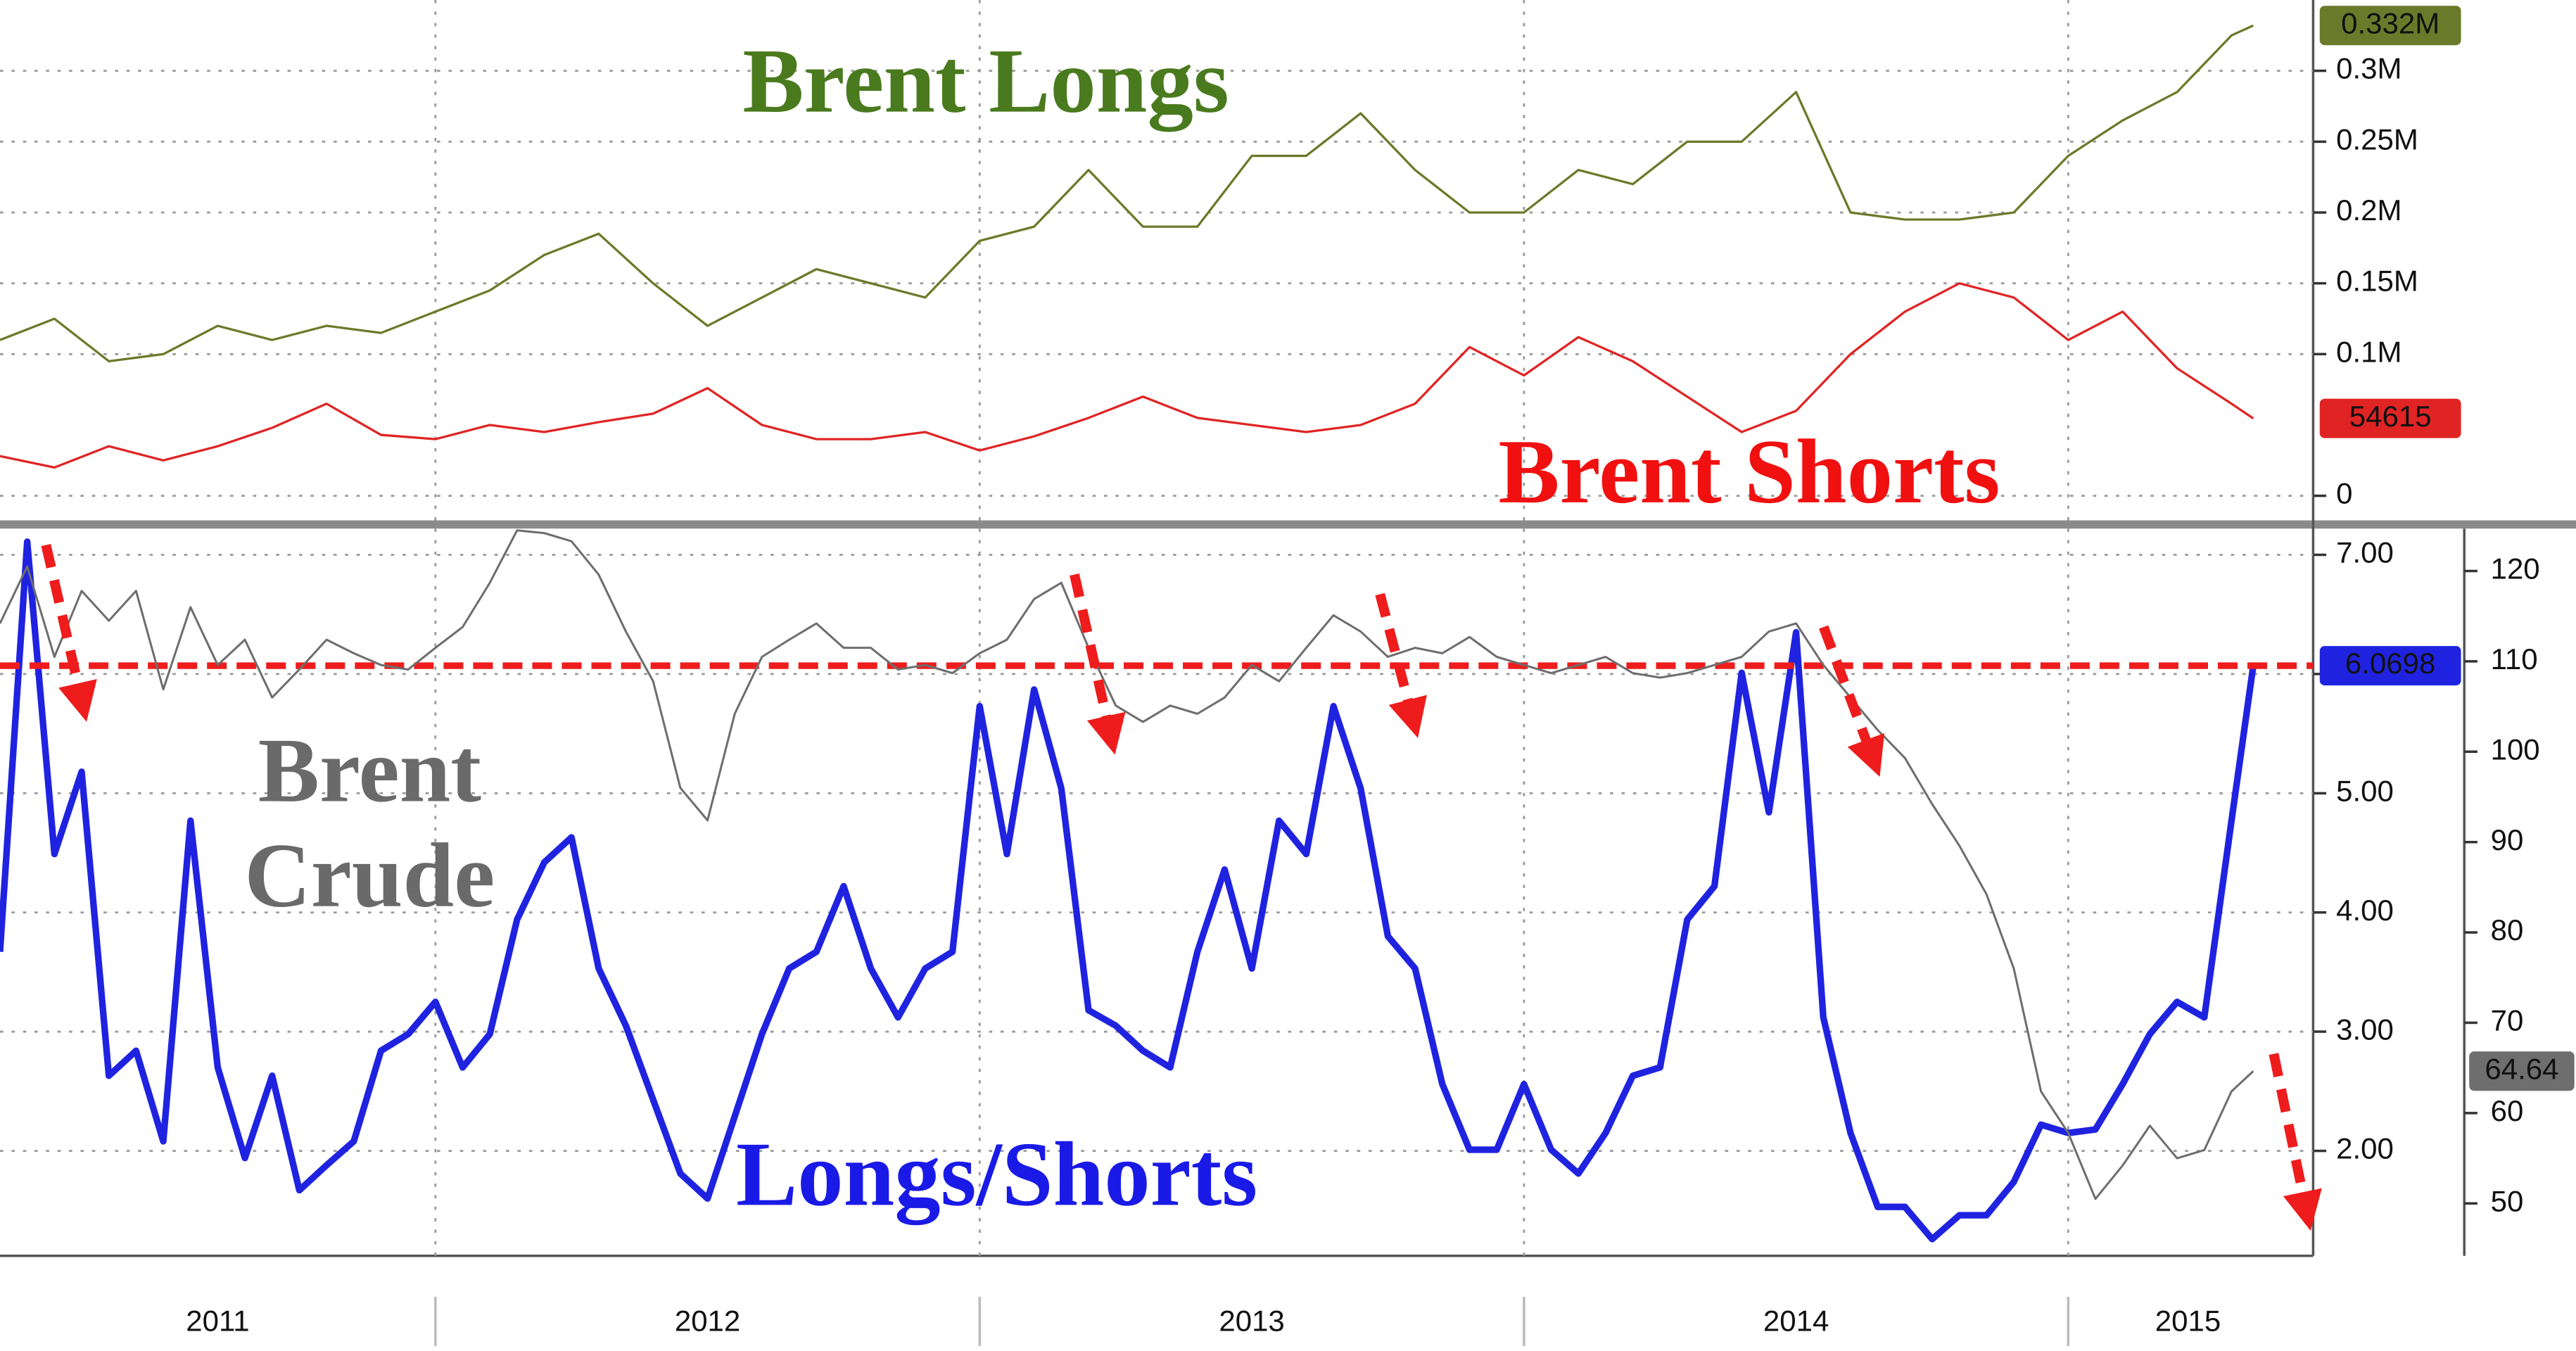 The width and height of the screenshot is (2576, 1351). Describe the element at coordinates (2344, 494) in the screenshot. I see `y-tick-label: 0` at that location.